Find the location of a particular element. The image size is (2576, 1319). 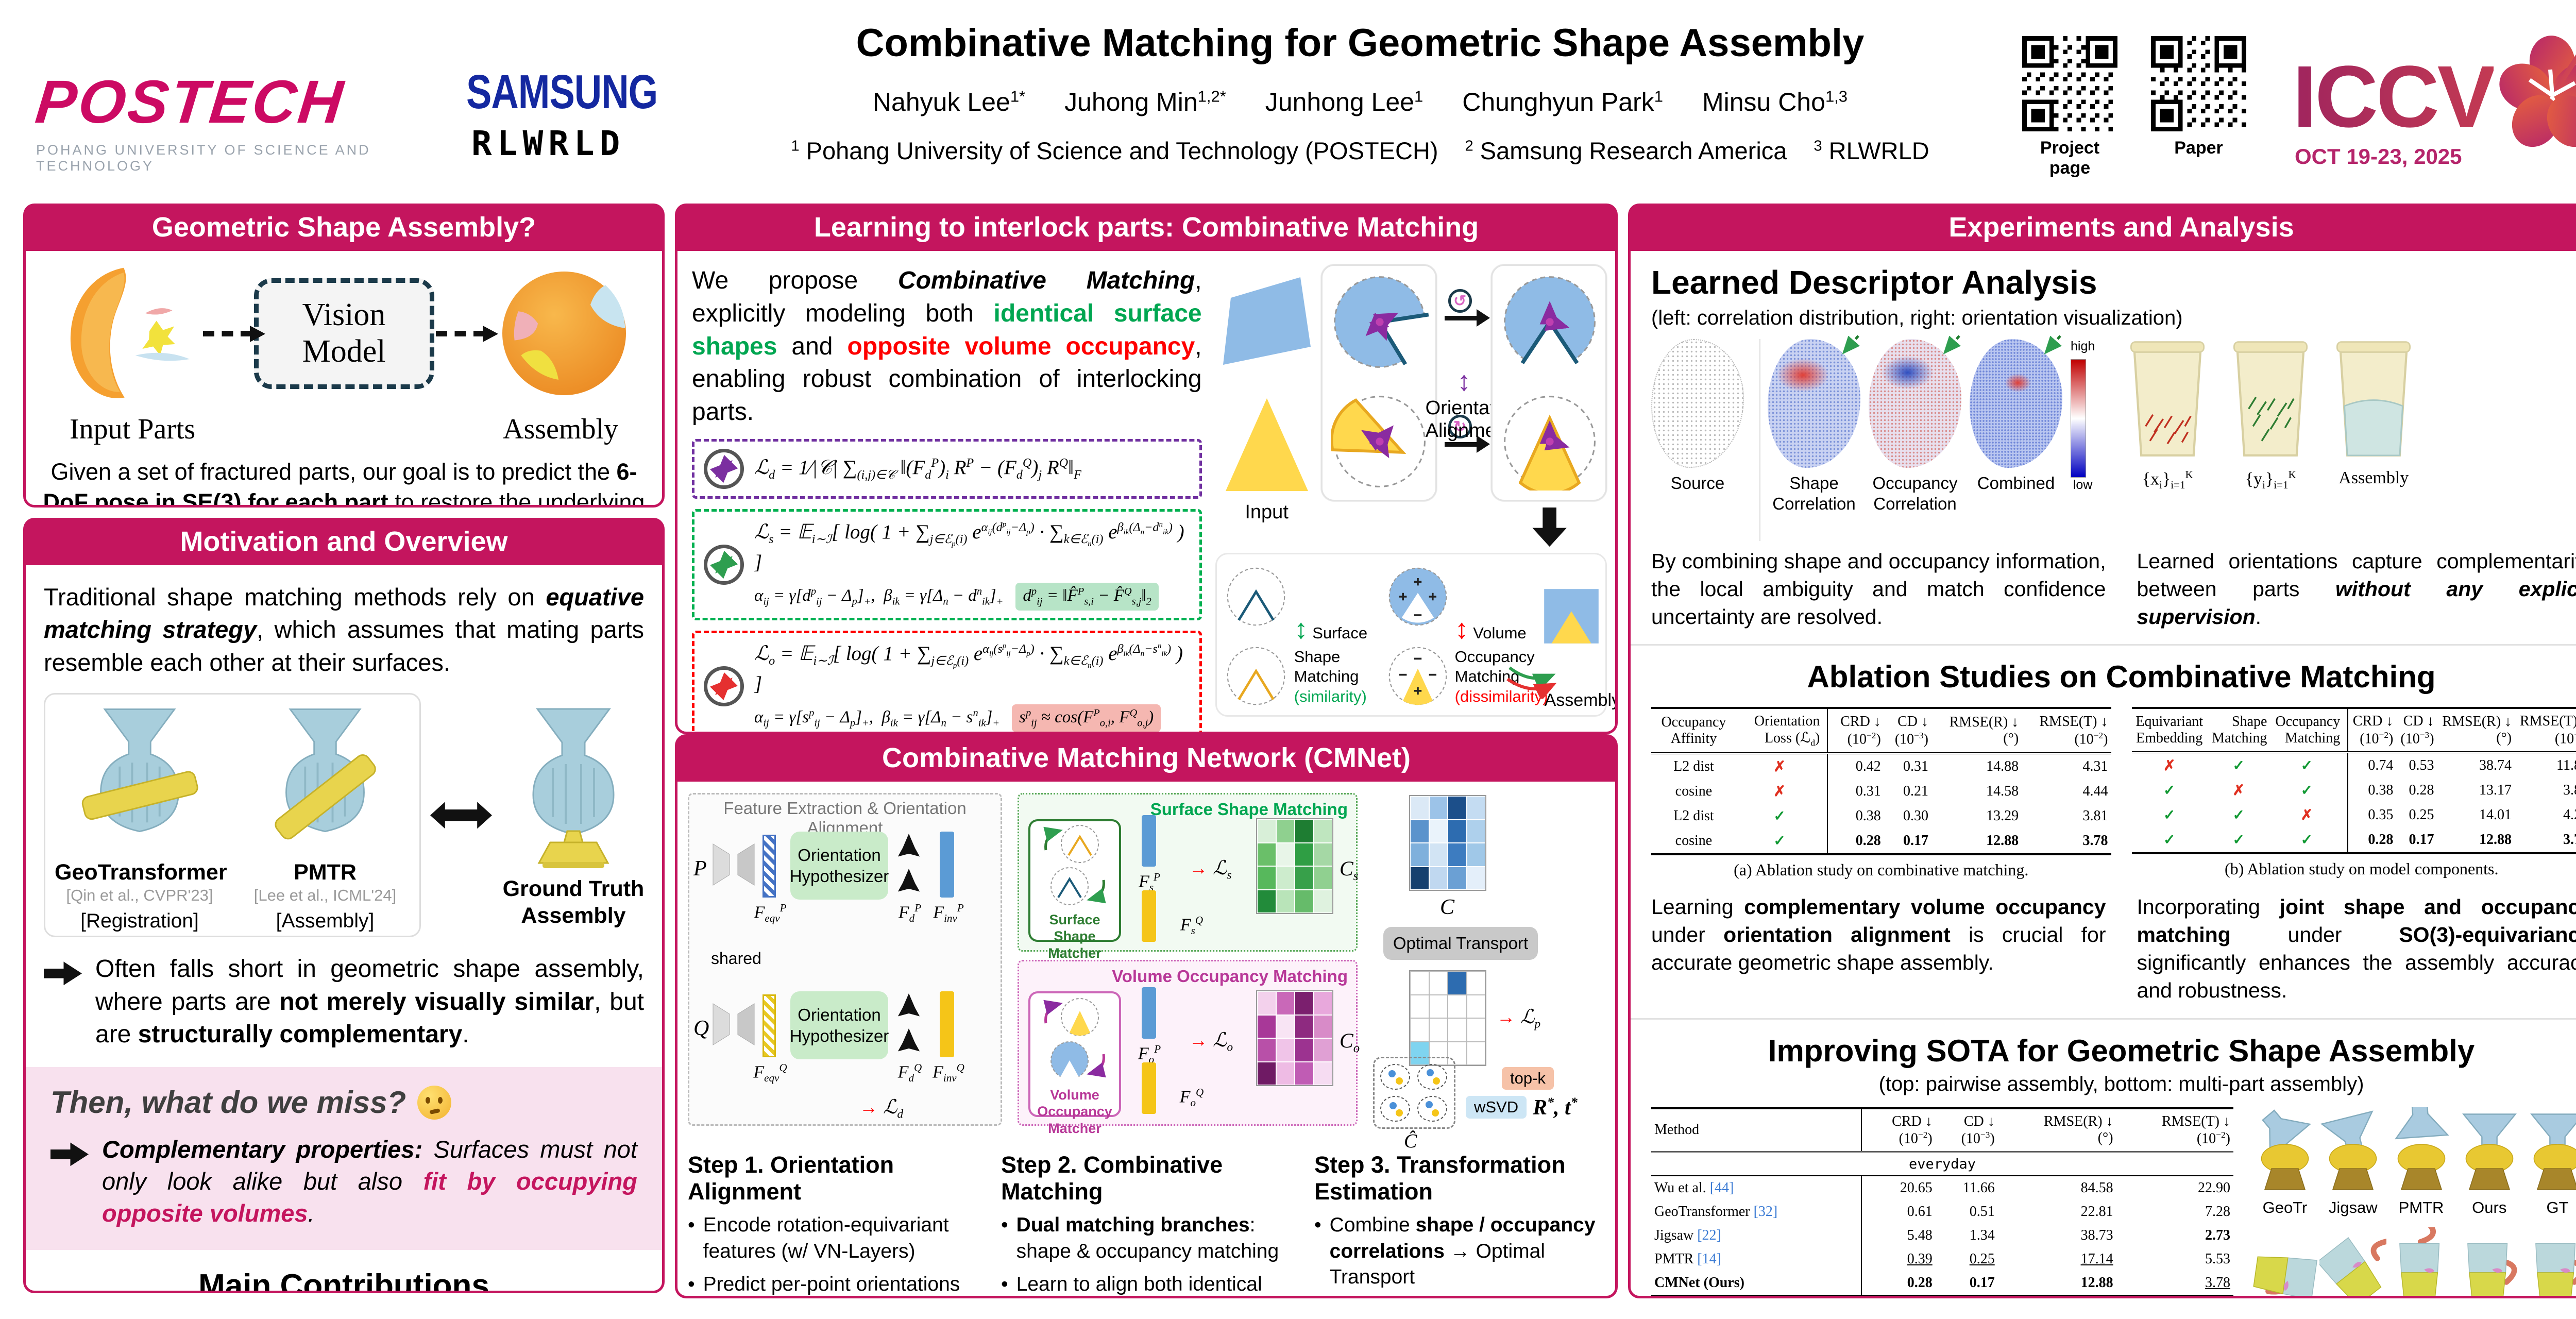

fs-q-label: FsQ is located at coordinates (1192, 925).